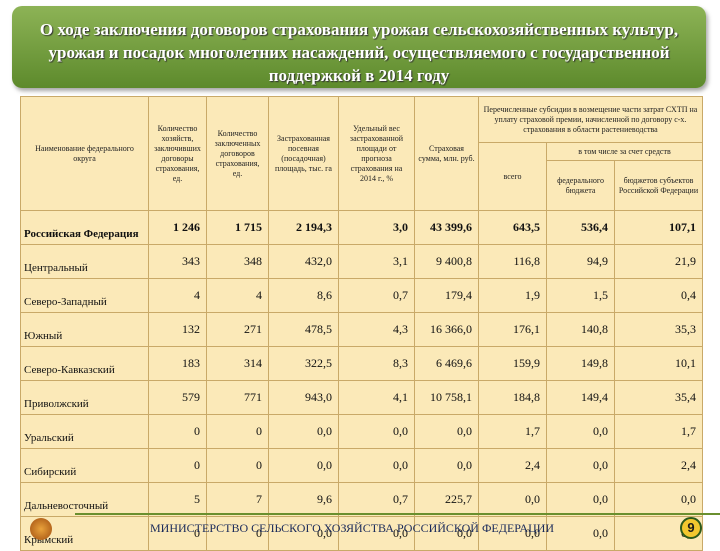 This screenshot has height=551, width=720. What do you see at coordinates (376, 465) in the screenshot?
I see `cell-share: 0,0` at bounding box center [376, 465].